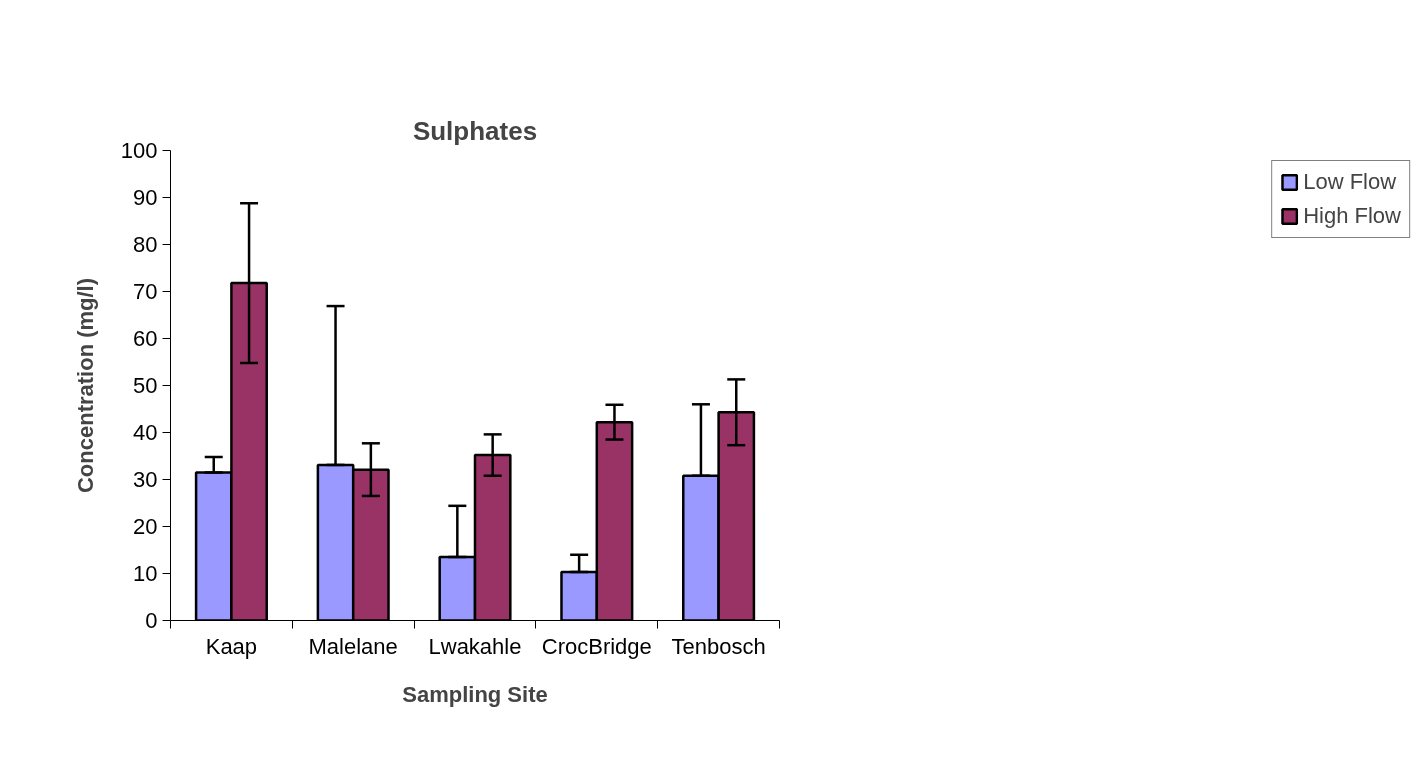 The image size is (1426, 778). I want to click on y-tick-label: 10, so click(145, 573).